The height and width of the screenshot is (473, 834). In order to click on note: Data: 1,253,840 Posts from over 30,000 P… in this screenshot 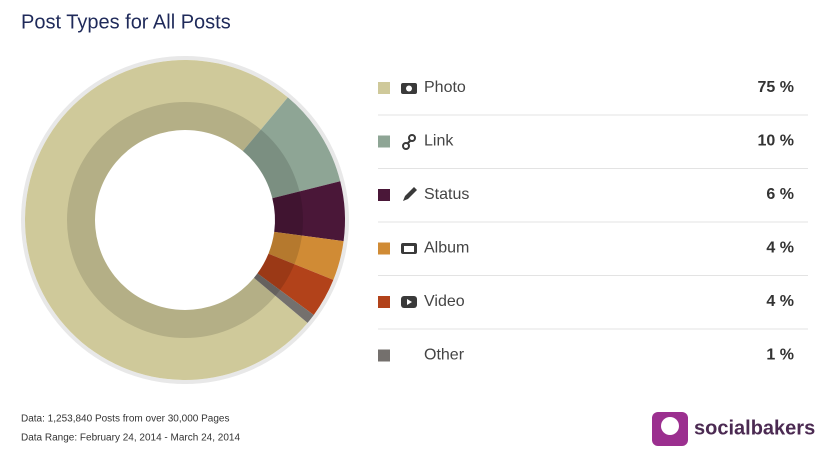, I will do `click(125, 419)`.